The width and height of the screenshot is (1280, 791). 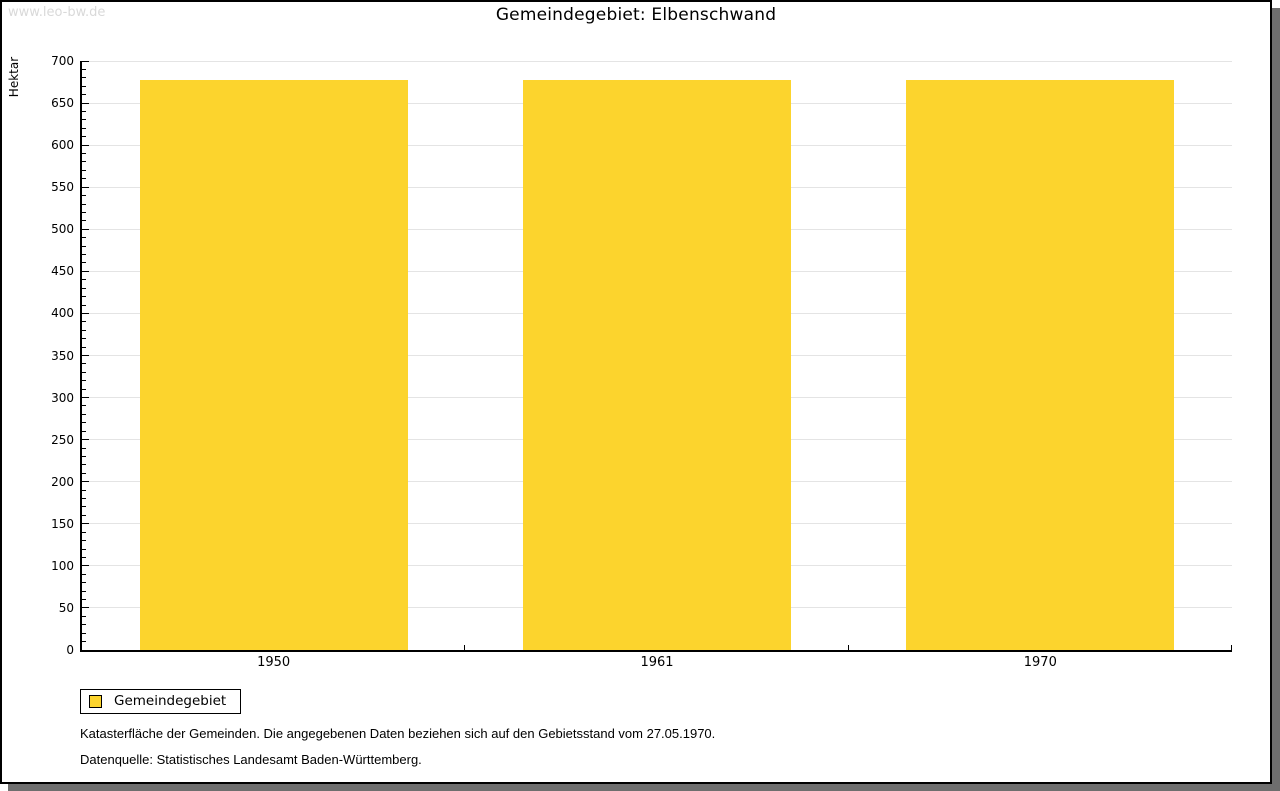 I want to click on y-axis-tick-label: 300, so click(x=62, y=397).